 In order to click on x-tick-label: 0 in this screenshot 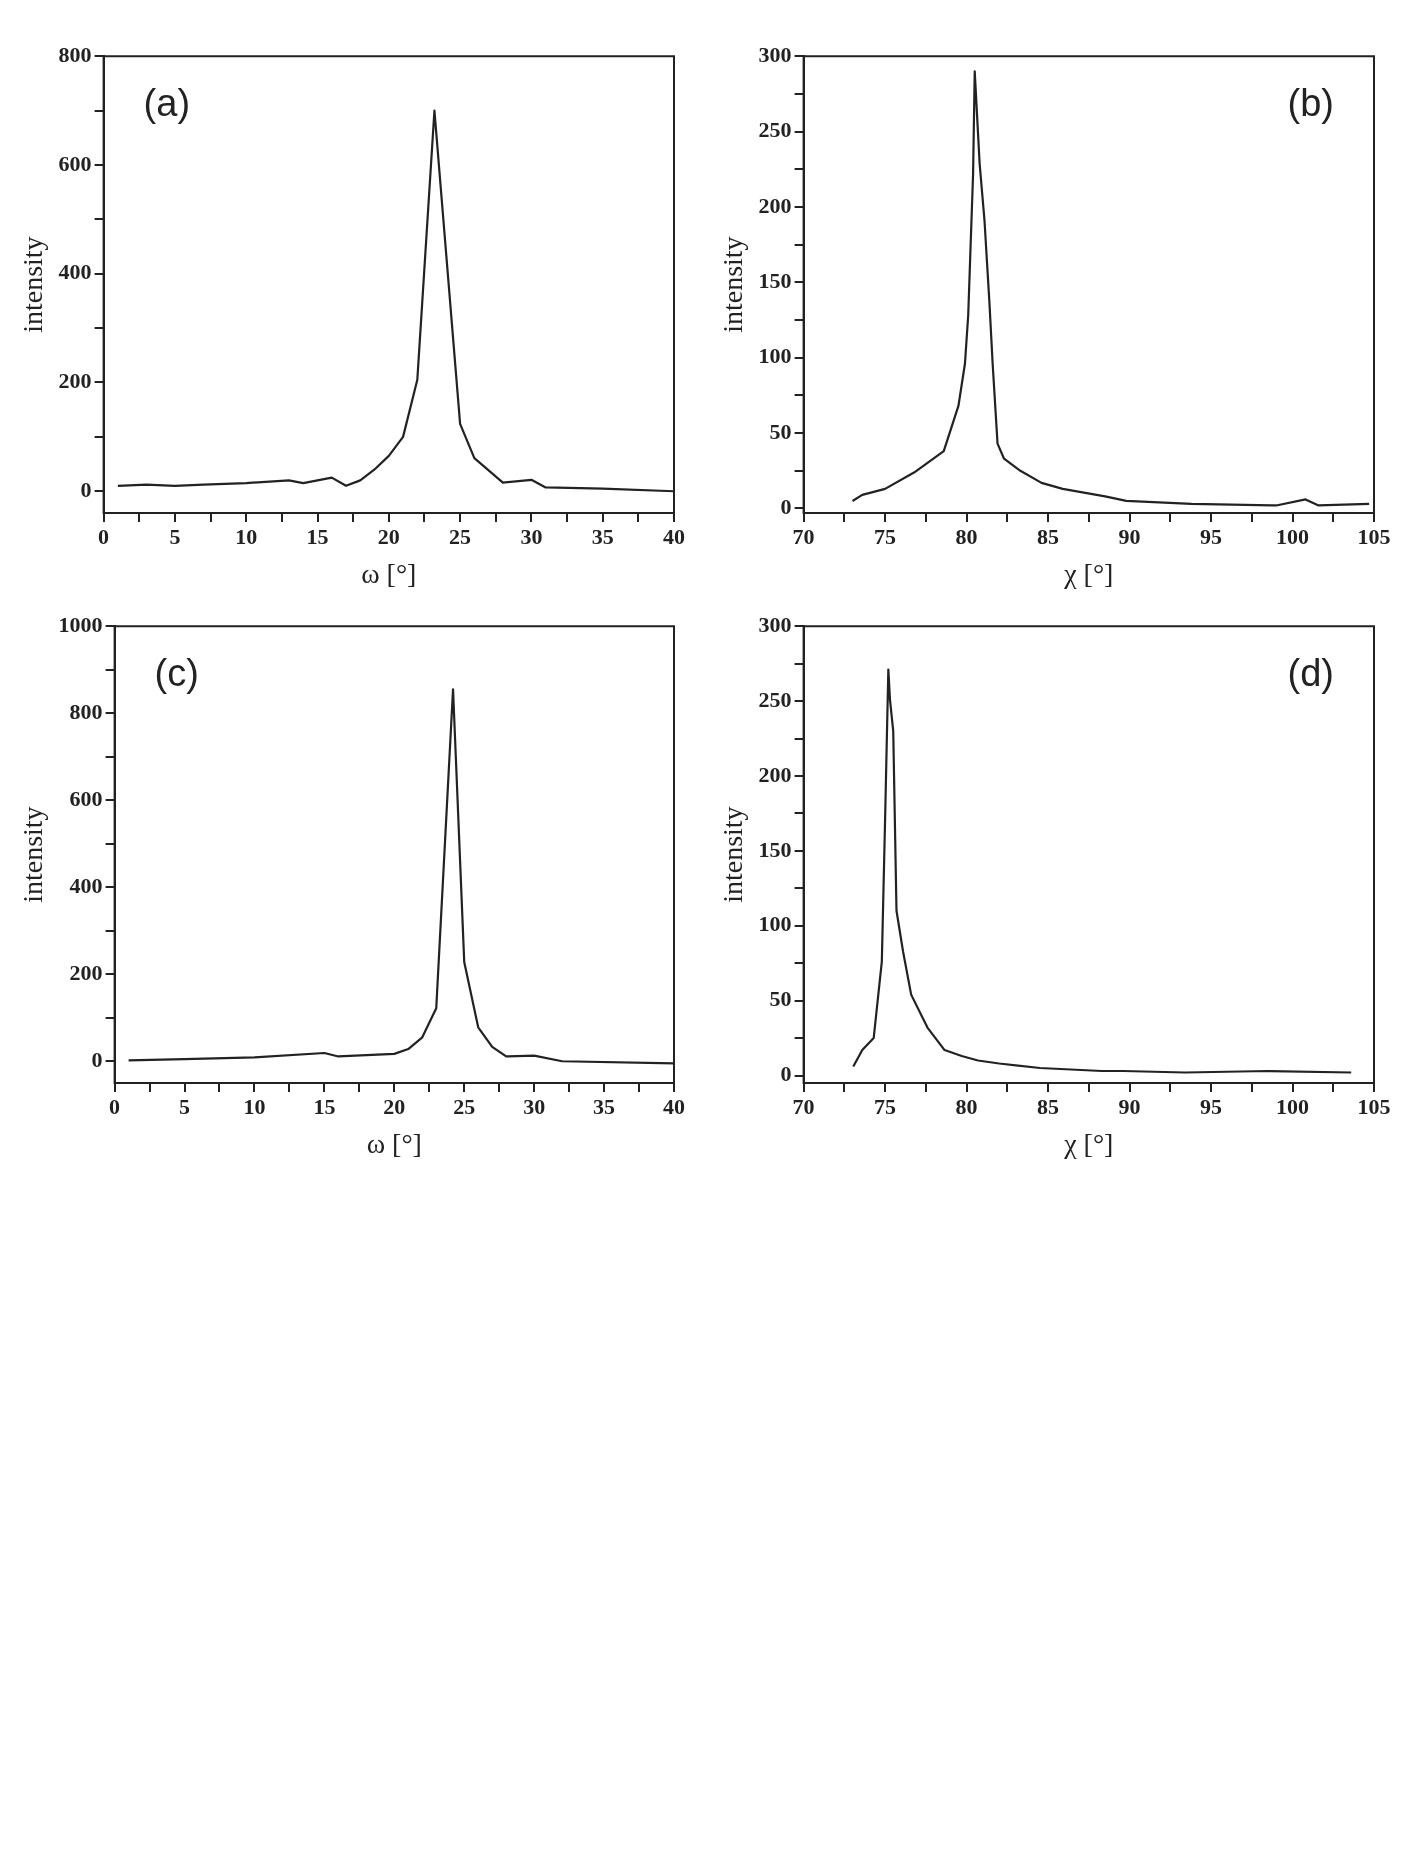, I will do `click(115, 1106)`.